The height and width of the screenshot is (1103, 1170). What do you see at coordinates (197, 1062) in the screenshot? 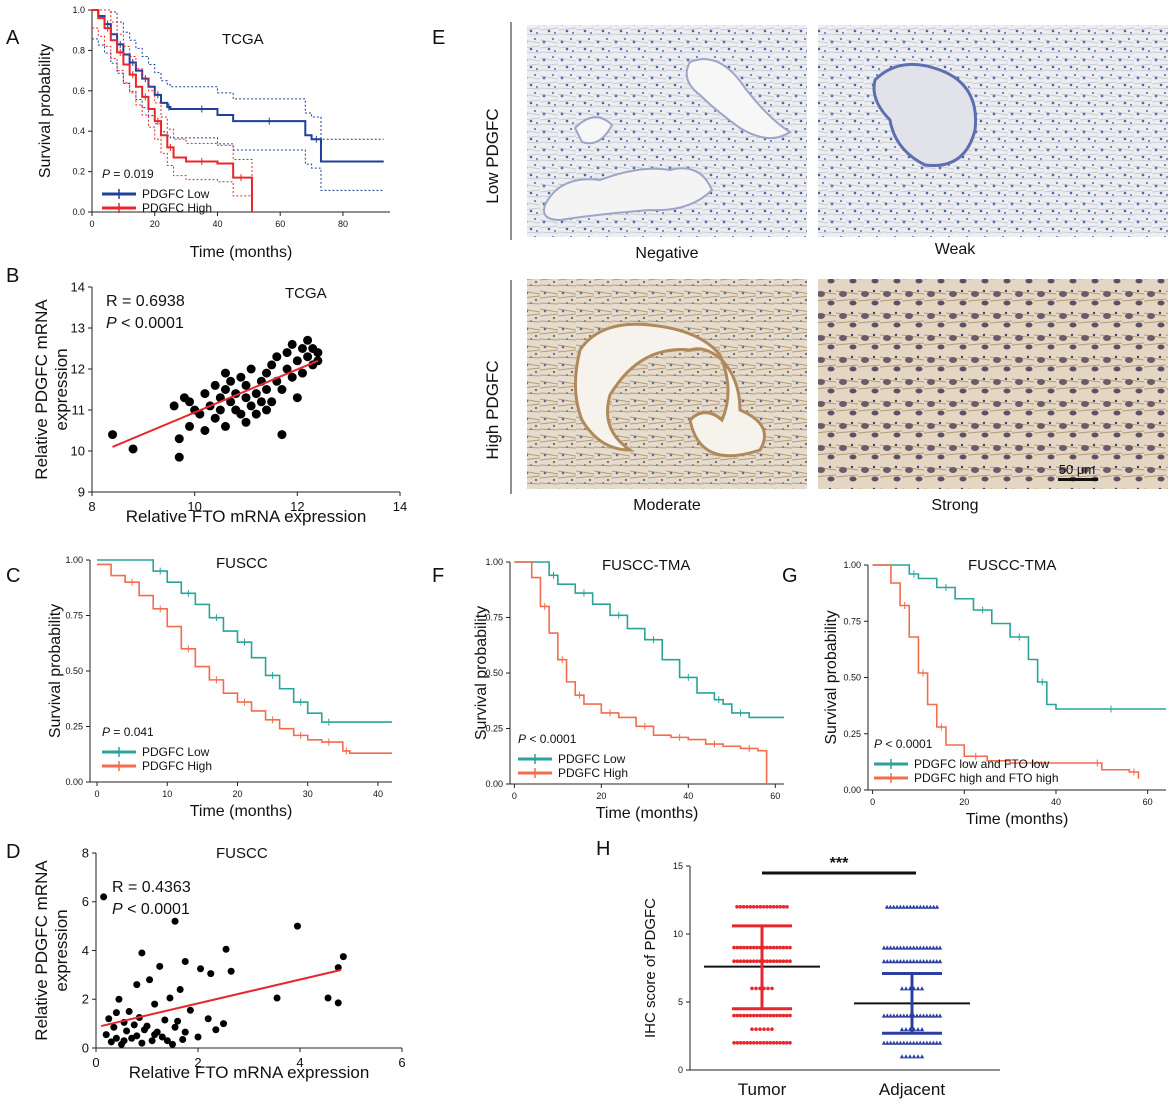
I see `panel-D-x-tick-label: 2` at bounding box center [197, 1062].